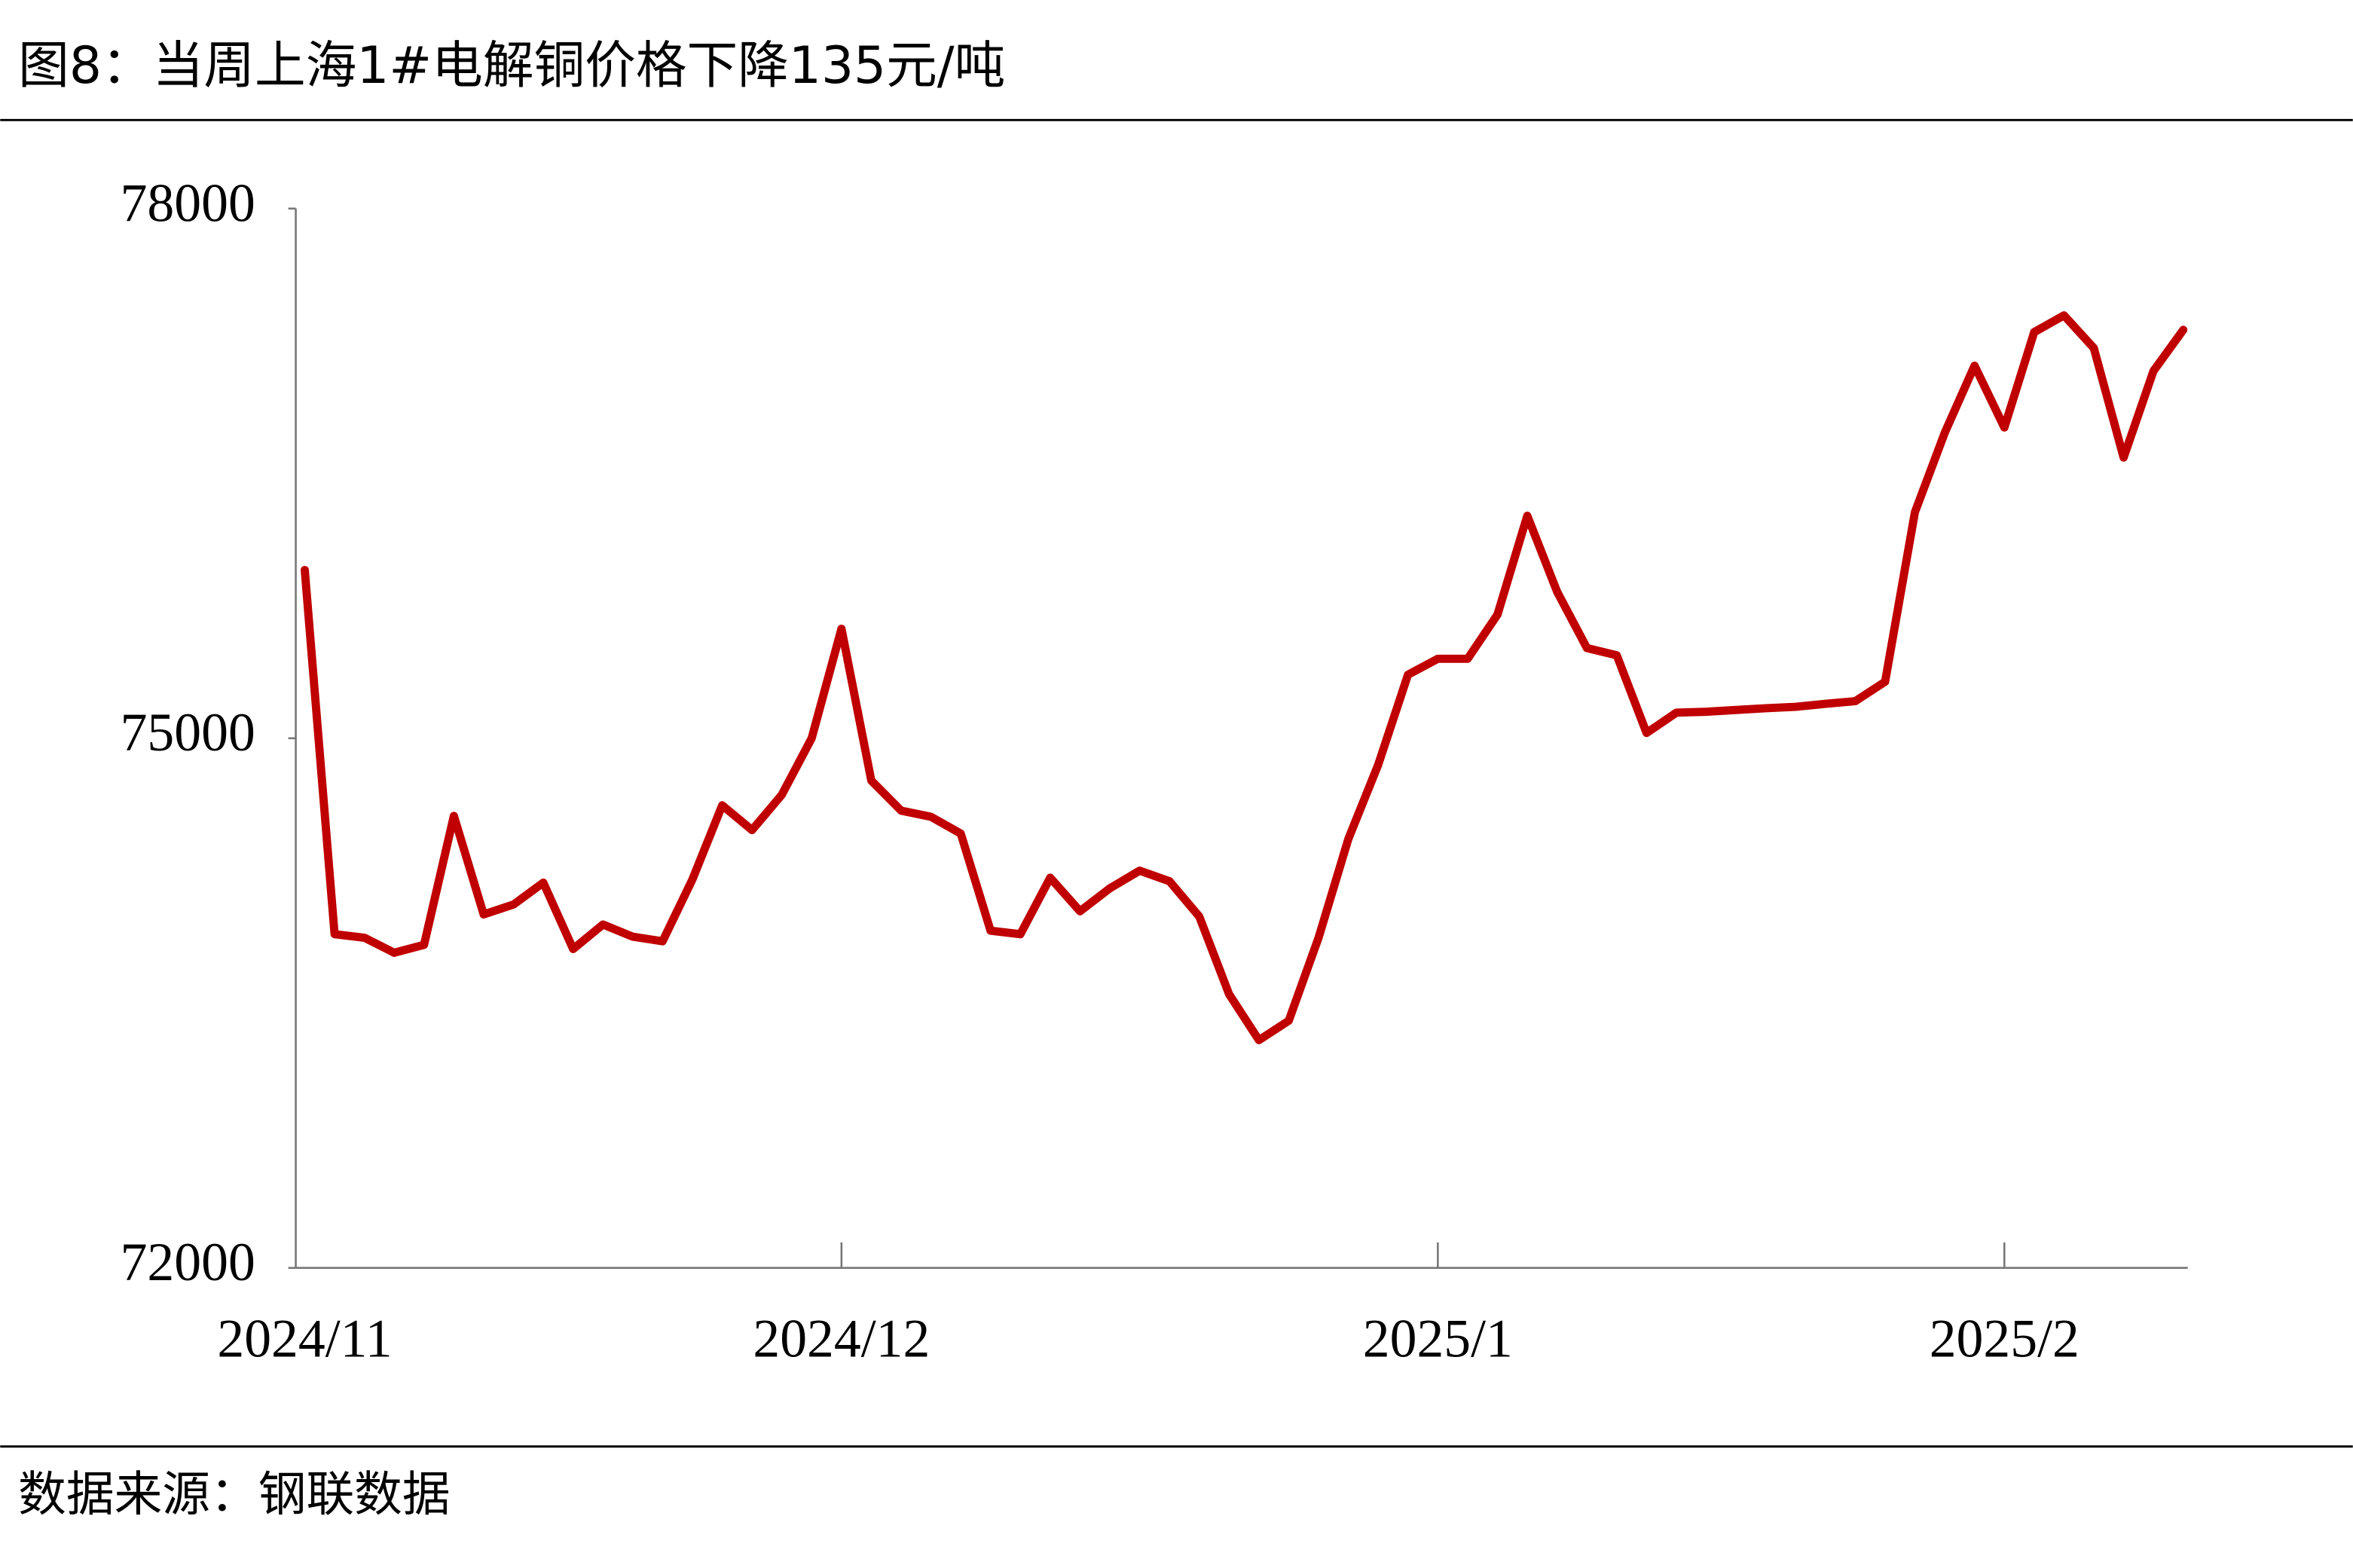 The height and width of the screenshot is (1568, 2353). I want to click on x-tick-label: 2024/11, so click(304, 1339).